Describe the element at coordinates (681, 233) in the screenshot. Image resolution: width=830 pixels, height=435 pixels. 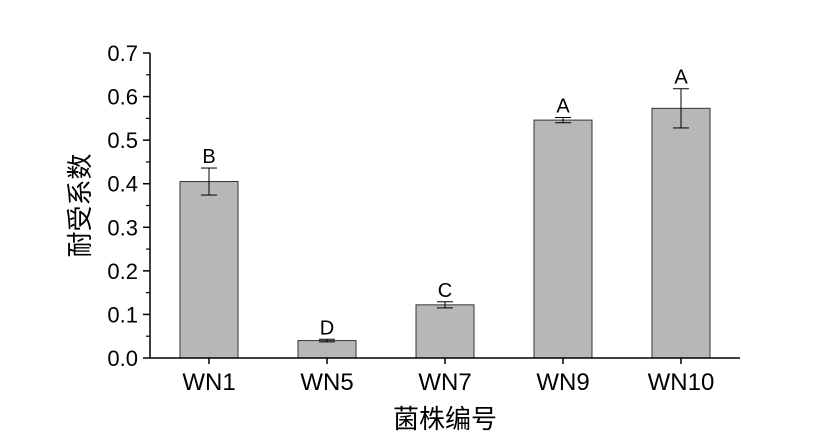
I see `bar-WN10` at that location.